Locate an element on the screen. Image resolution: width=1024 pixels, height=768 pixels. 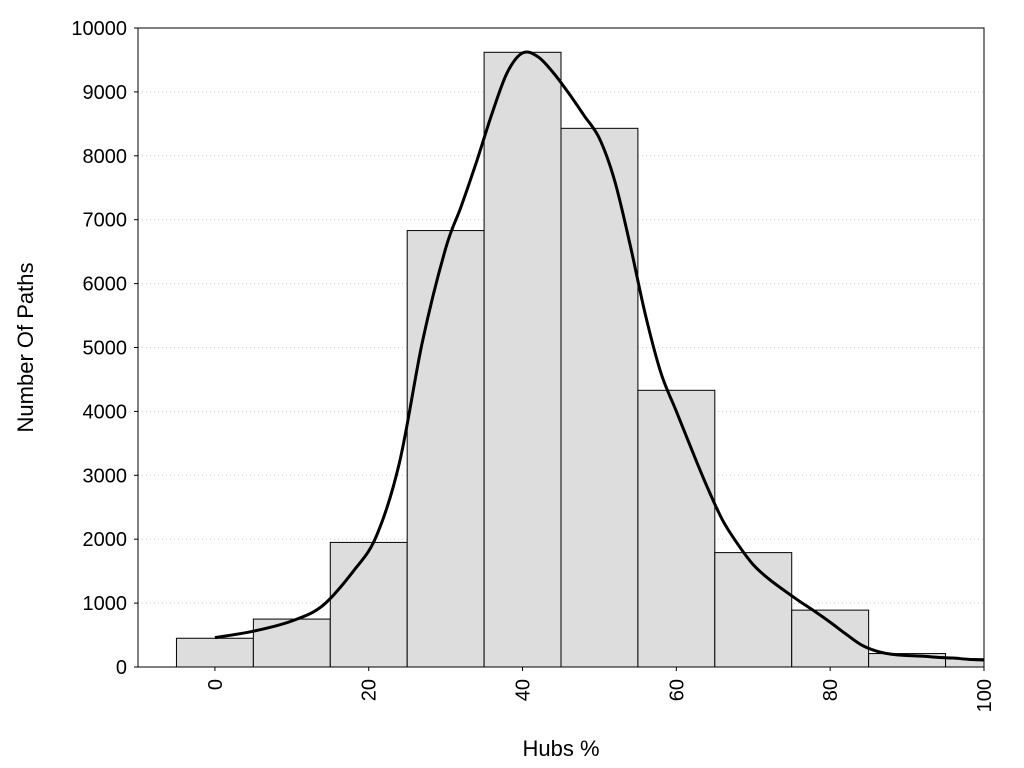
x-tick-label-2: 40 is located at coordinates (524, 690).